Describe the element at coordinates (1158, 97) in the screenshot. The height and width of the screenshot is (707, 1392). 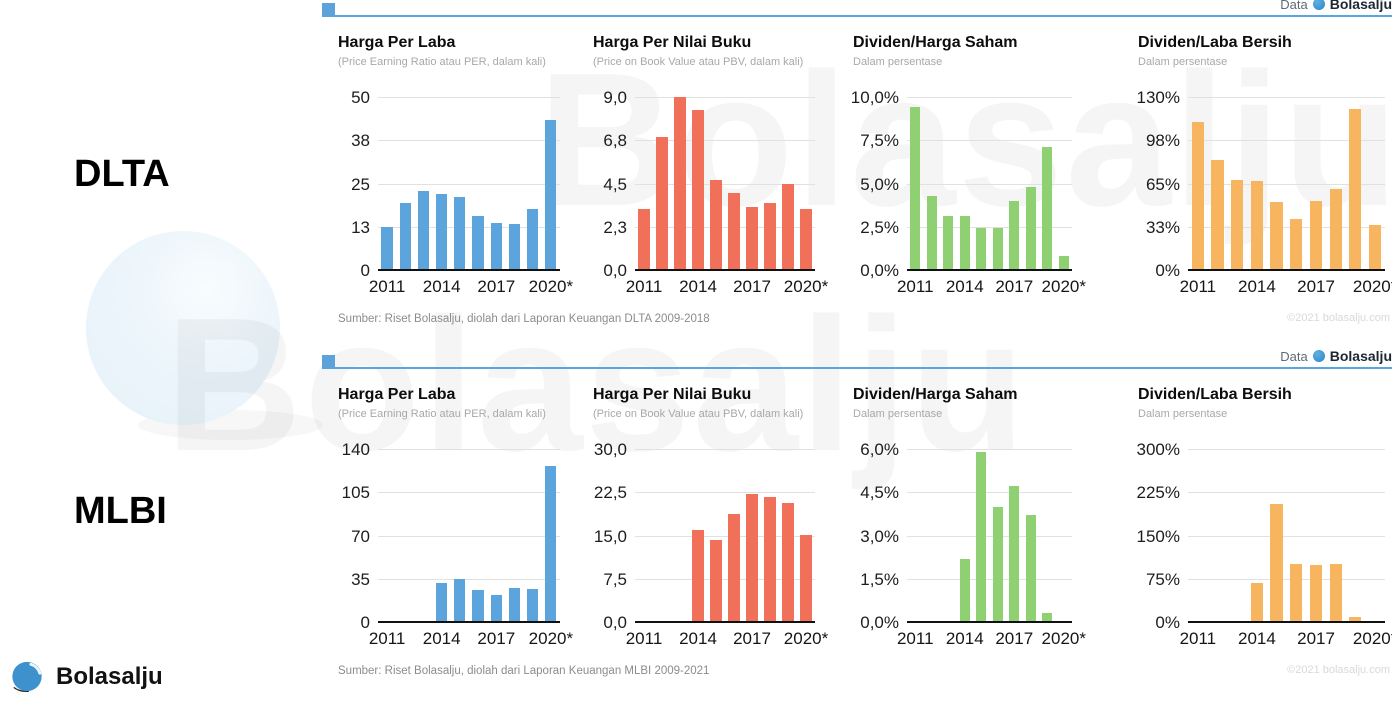
I see `y-tick-label: 130%` at that location.